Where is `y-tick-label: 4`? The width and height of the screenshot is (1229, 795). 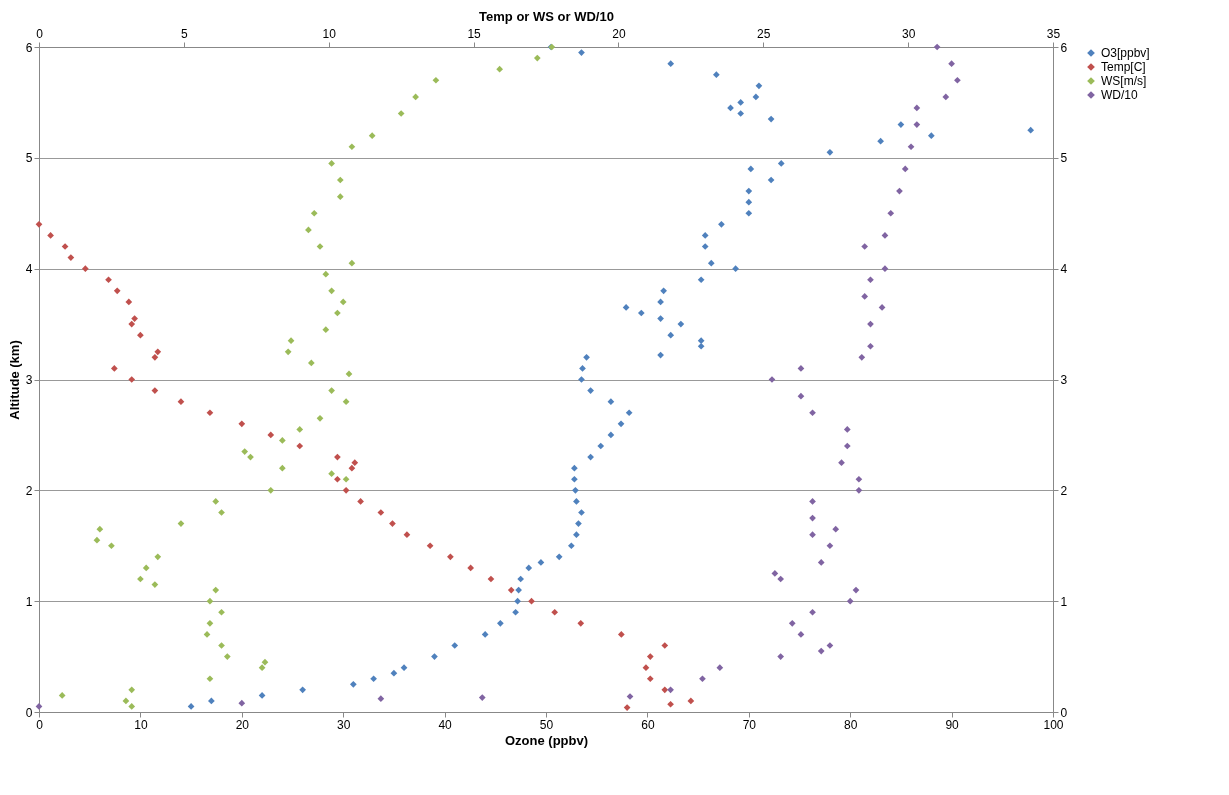 y-tick-label: 4 is located at coordinates (29, 269).